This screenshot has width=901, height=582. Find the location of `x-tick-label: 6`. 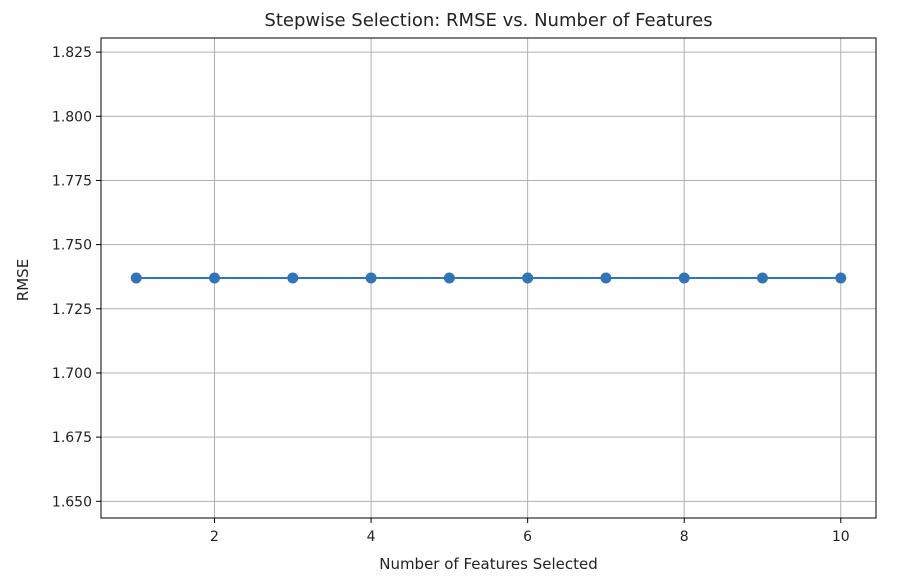

x-tick-label: 6 is located at coordinates (527, 537).